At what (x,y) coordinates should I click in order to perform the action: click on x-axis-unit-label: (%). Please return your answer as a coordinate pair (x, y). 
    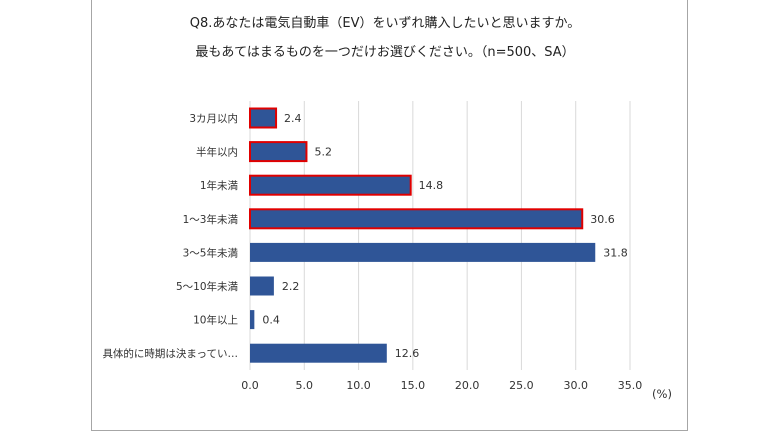
    Looking at the image, I should click on (662, 394).